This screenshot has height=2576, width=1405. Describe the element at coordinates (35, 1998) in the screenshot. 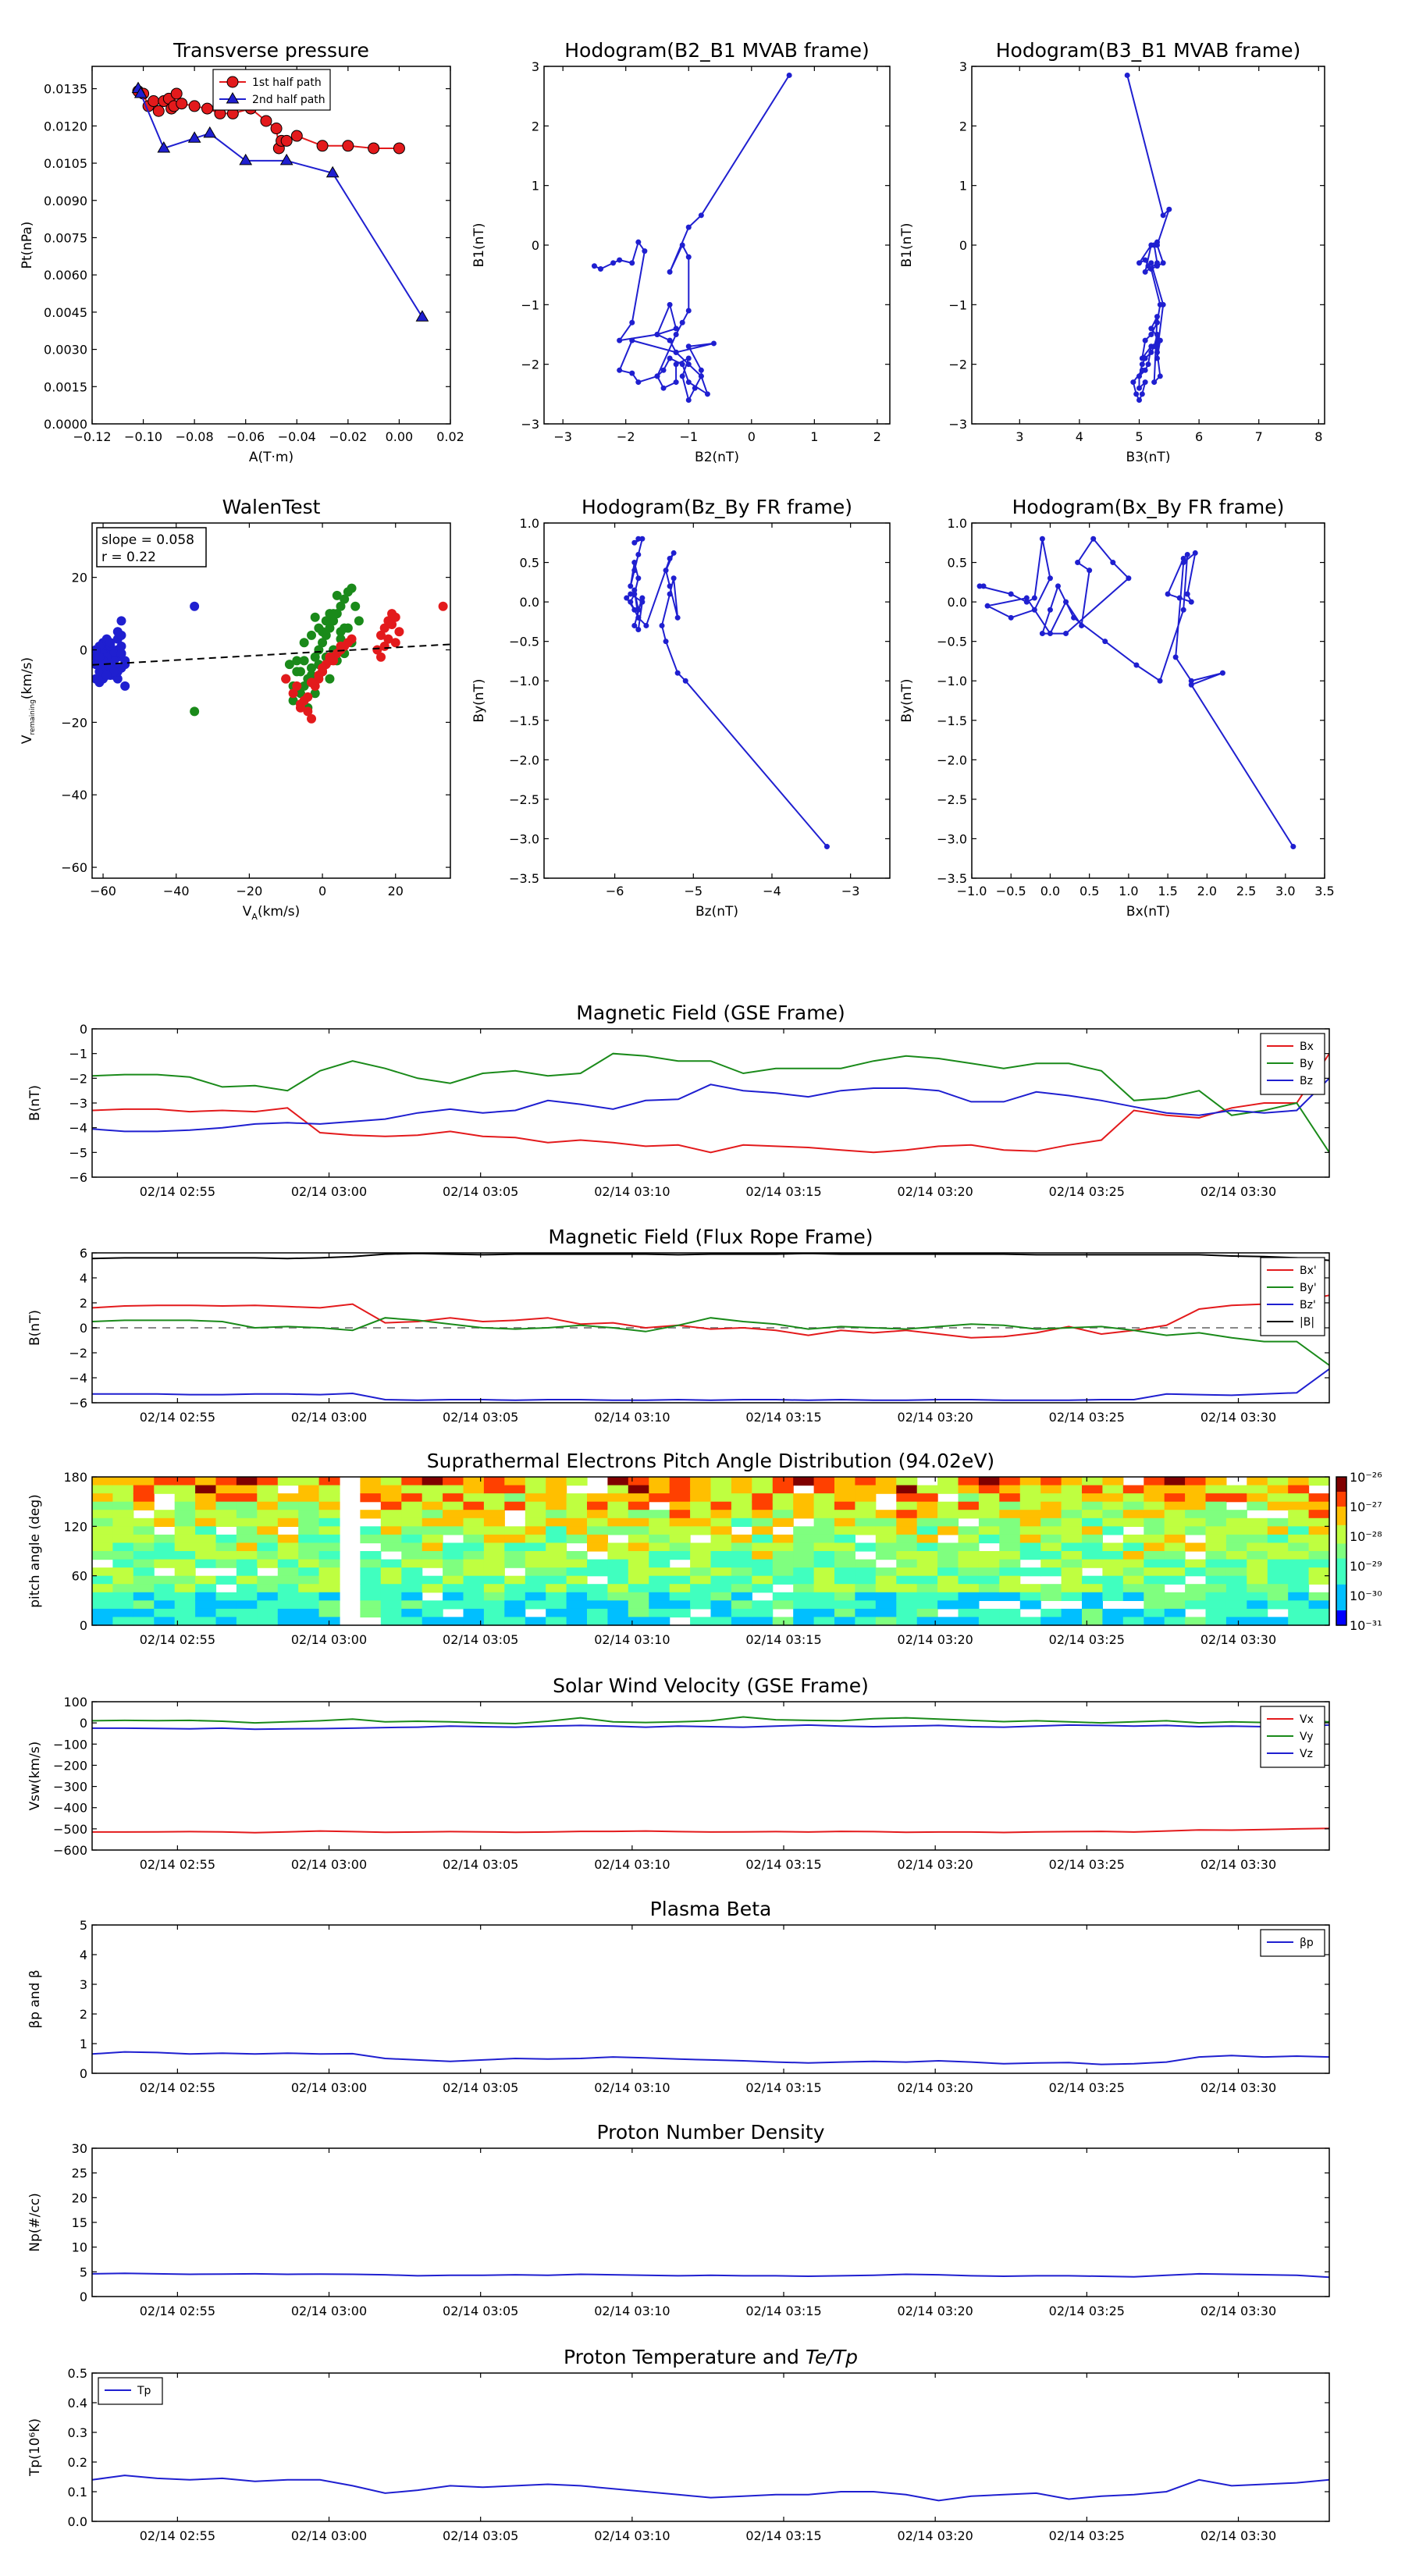

I see `y-axis-label: βp and β` at that location.